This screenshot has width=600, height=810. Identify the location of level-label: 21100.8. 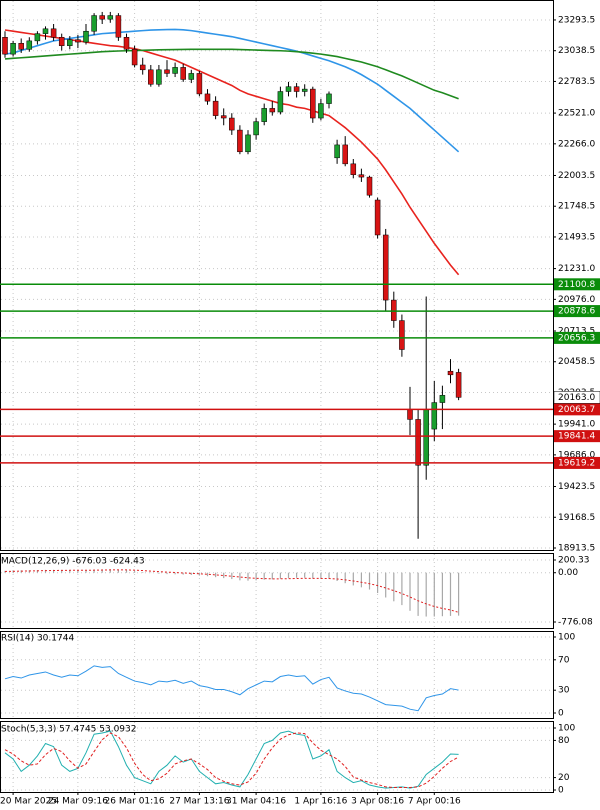
(576, 285).